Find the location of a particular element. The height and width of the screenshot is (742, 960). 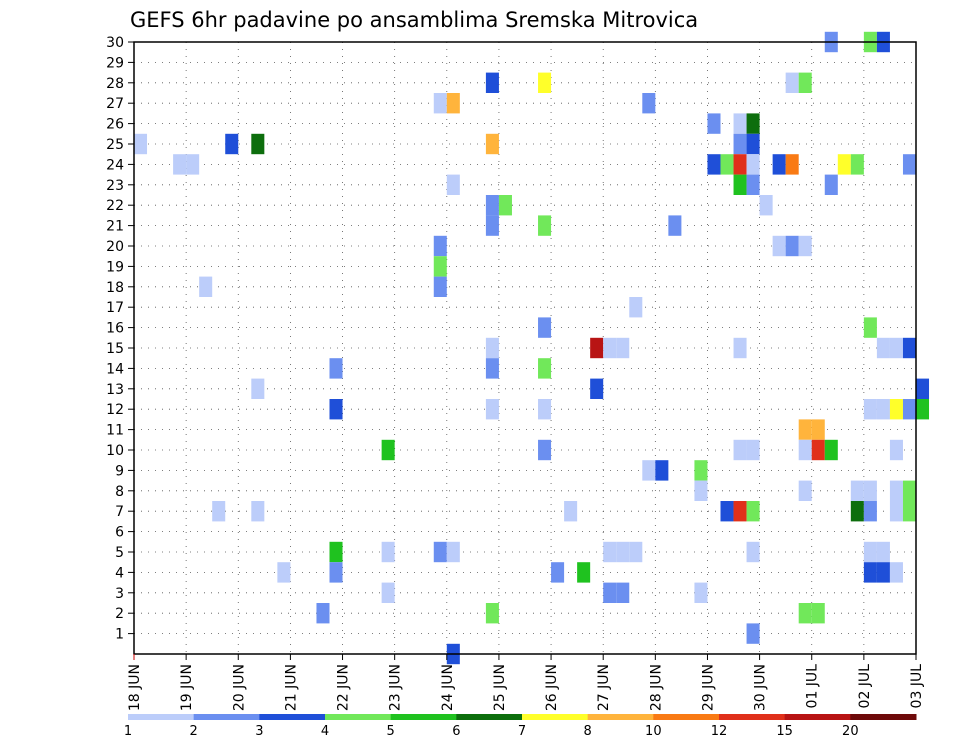

colorbar: 1 2 3 4 5 6 7 8 10 12 15 20 is located at coordinates (520, 726).